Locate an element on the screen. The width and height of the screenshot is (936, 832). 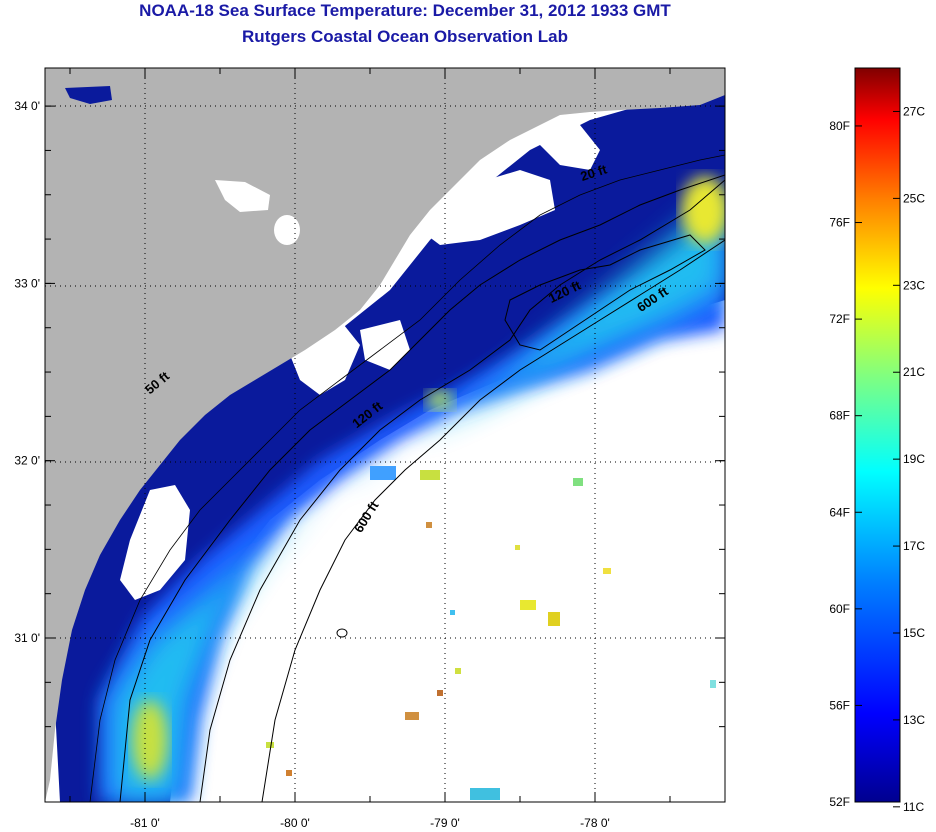
contour-ring is located at coordinates (342, 633).